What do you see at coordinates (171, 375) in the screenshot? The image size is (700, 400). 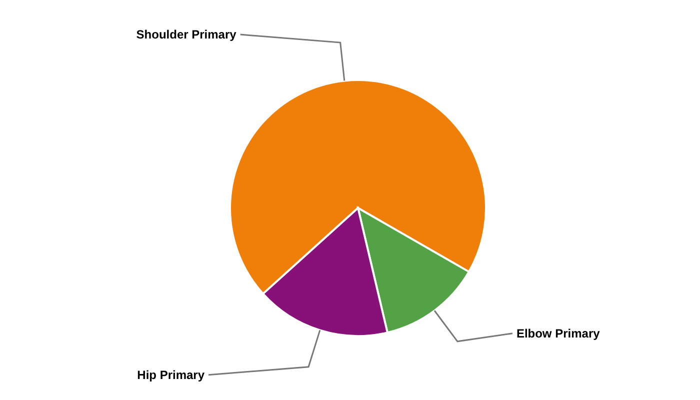 I see `slice-label: Hip Primary` at bounding box center [171, 375].